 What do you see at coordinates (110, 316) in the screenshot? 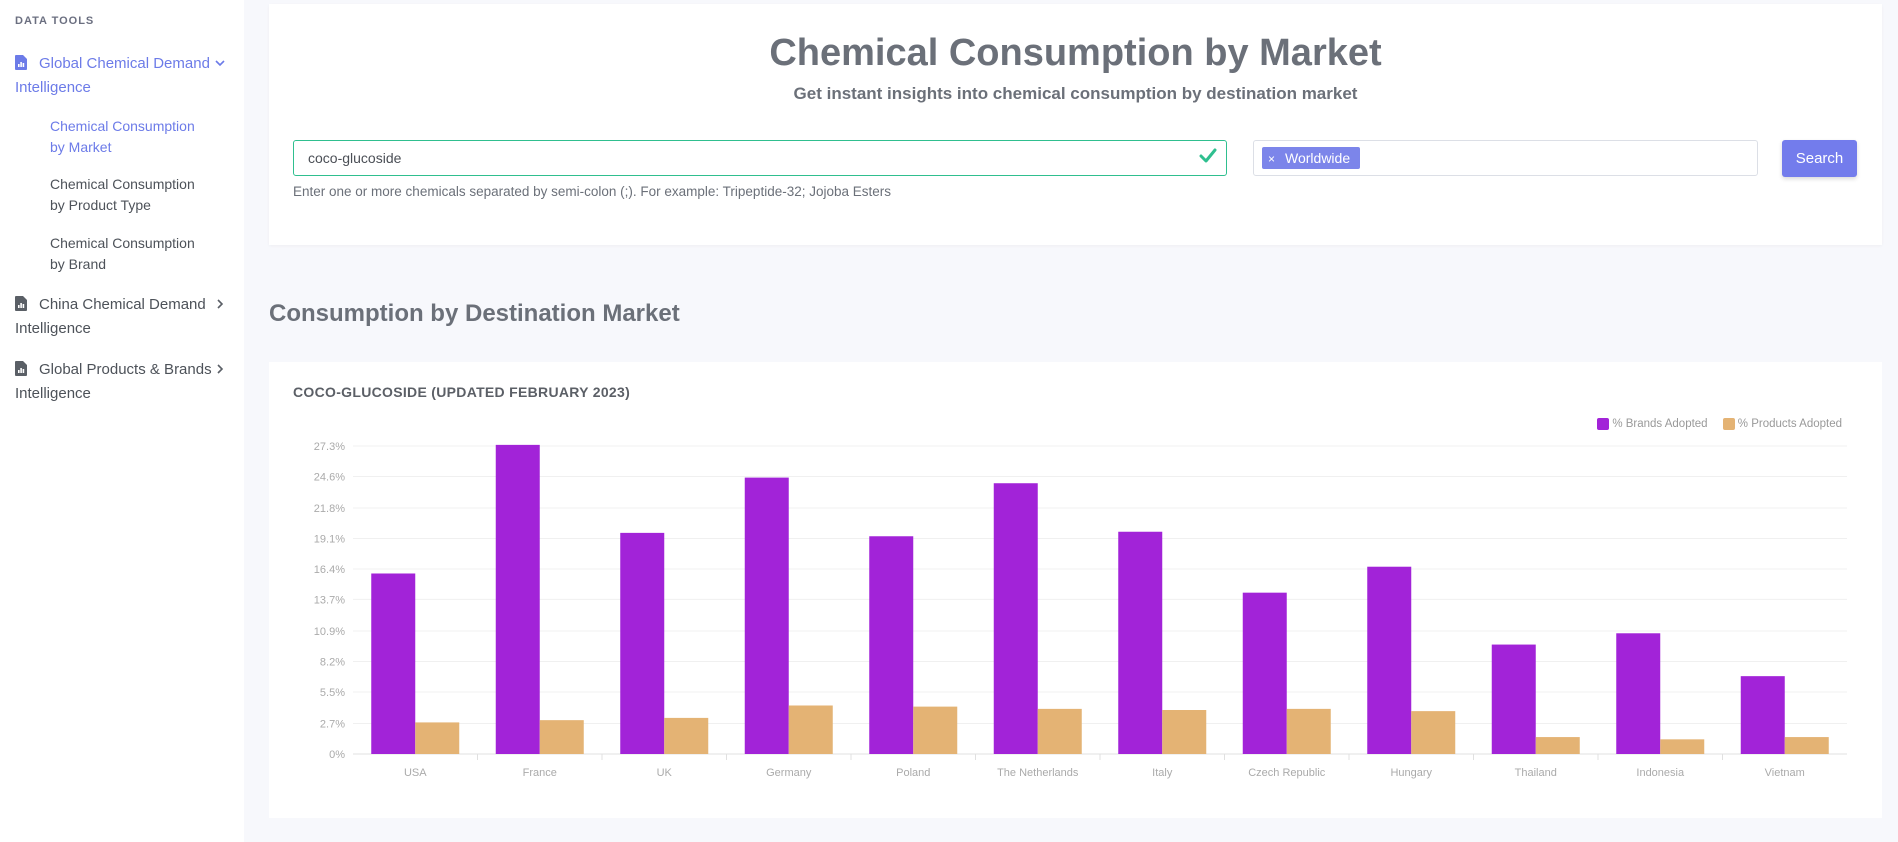
I see `nav-group-label: China Chemical Demand Intelligence` at bounding box center [110, 316].